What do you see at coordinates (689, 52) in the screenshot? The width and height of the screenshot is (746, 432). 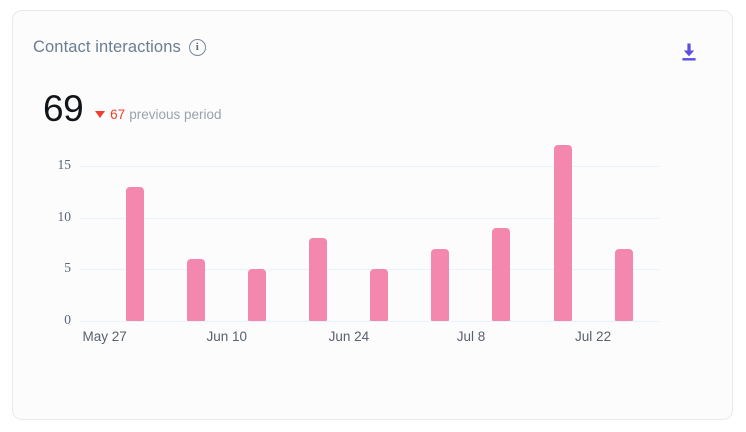 I see `download-icon` at bounding box center [689, 52].